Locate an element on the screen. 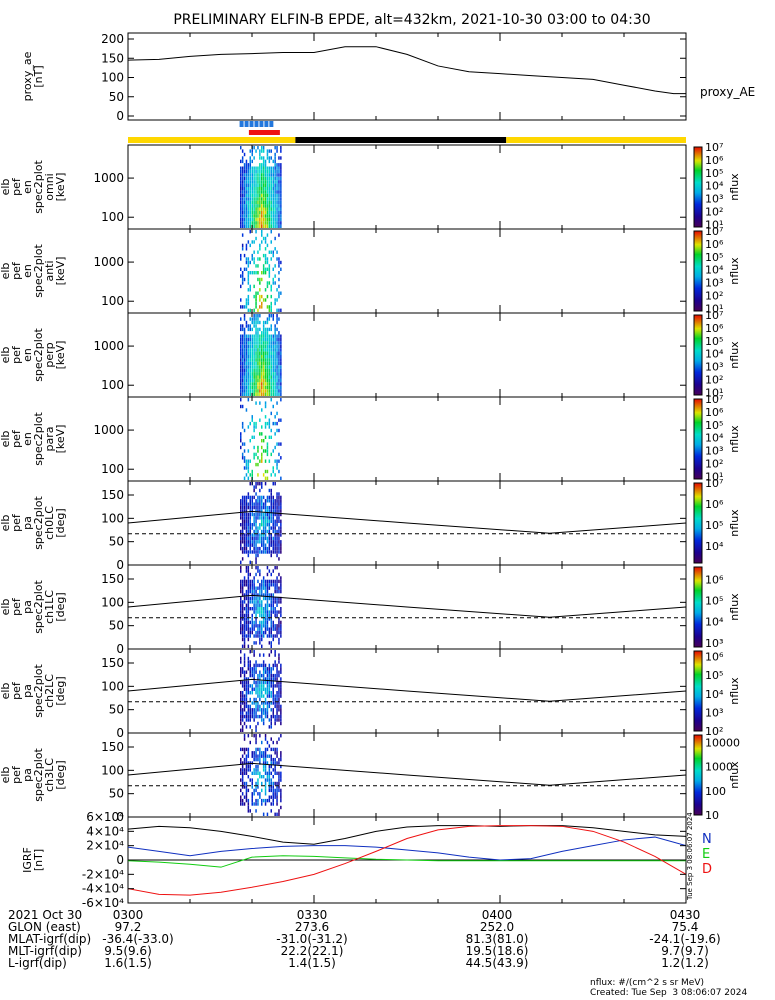 This screenshot has height=1000, width=775. panel-ch1LC-losscone-line is located at coordinates (407, 606).